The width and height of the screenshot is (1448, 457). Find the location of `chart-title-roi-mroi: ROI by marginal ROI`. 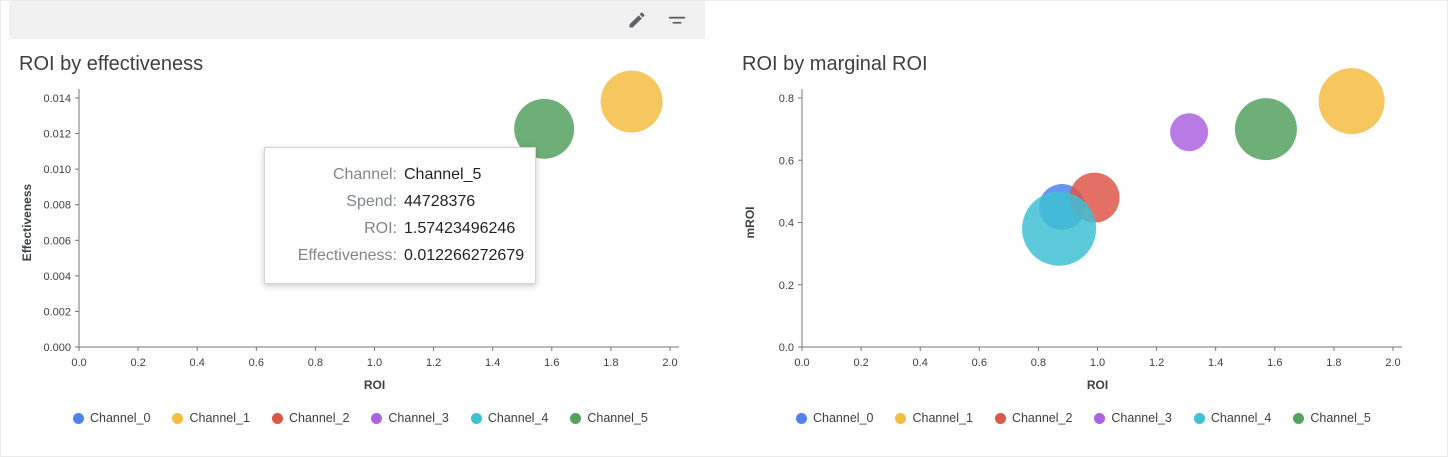

chart-title-roi-mroi: ROI by marginal ROI is located at coordinates (835, 64).